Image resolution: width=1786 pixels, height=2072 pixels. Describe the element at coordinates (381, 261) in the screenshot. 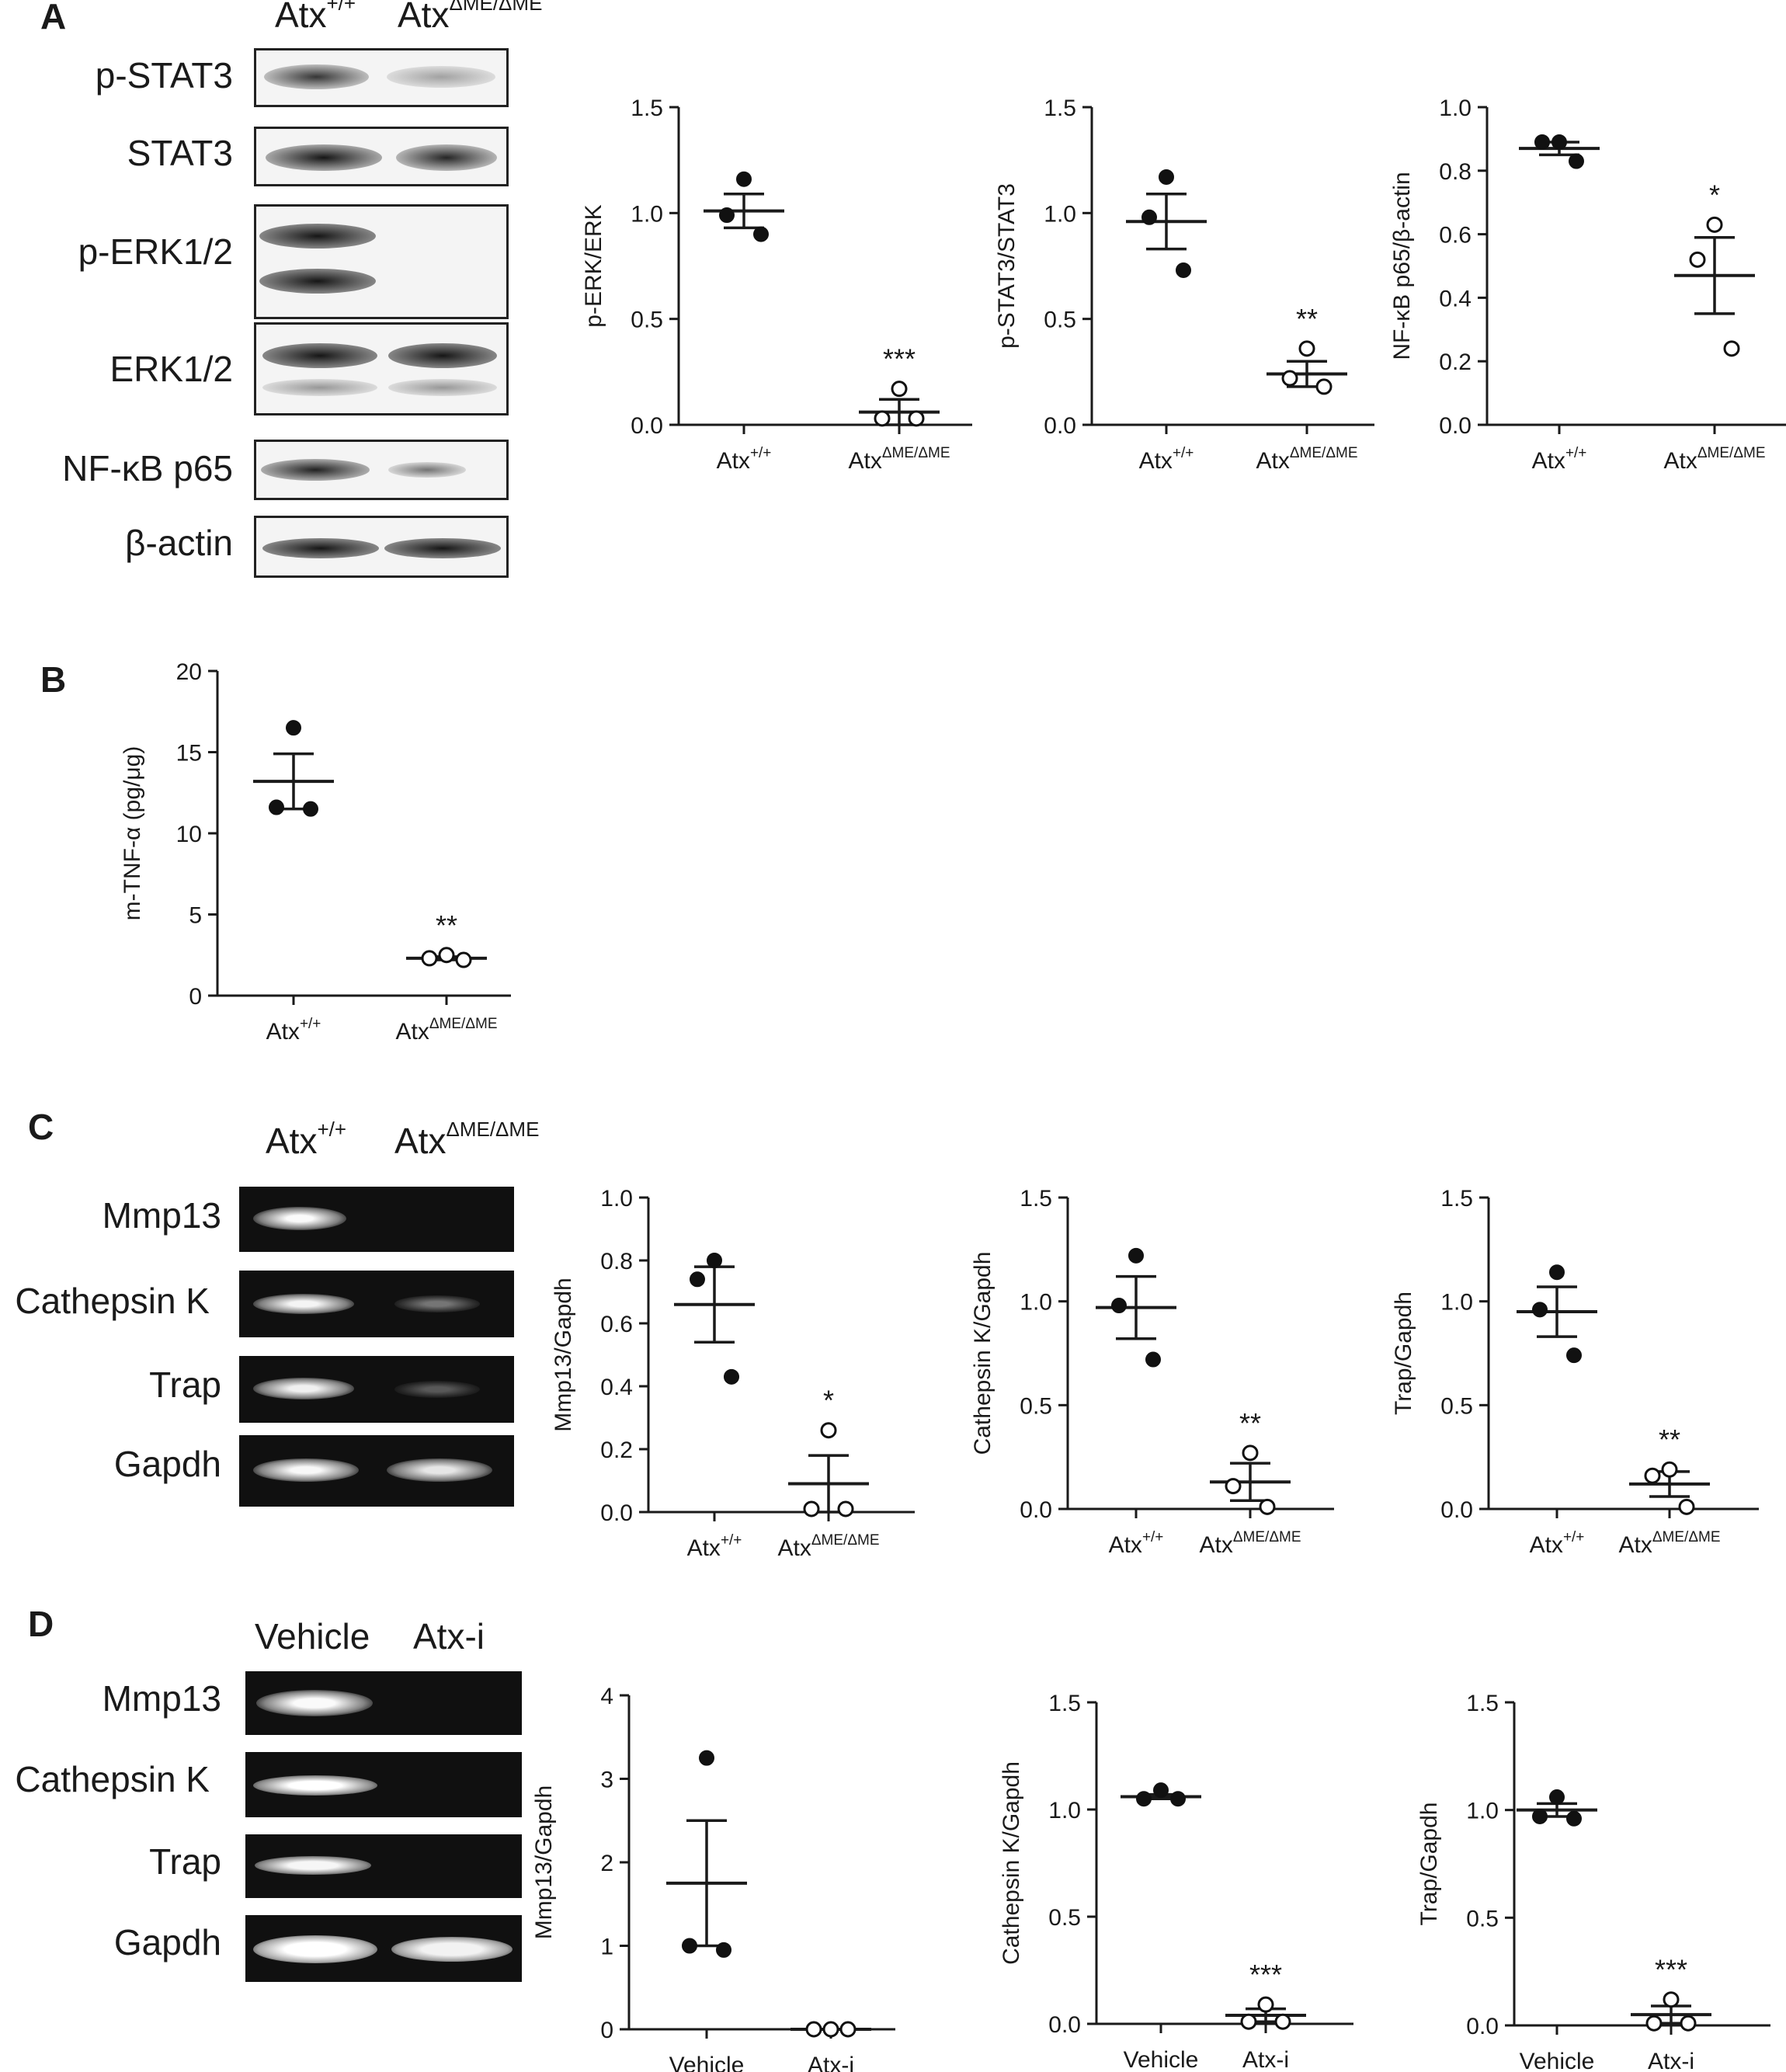

I see `blot-strip-p-erk` at that location.